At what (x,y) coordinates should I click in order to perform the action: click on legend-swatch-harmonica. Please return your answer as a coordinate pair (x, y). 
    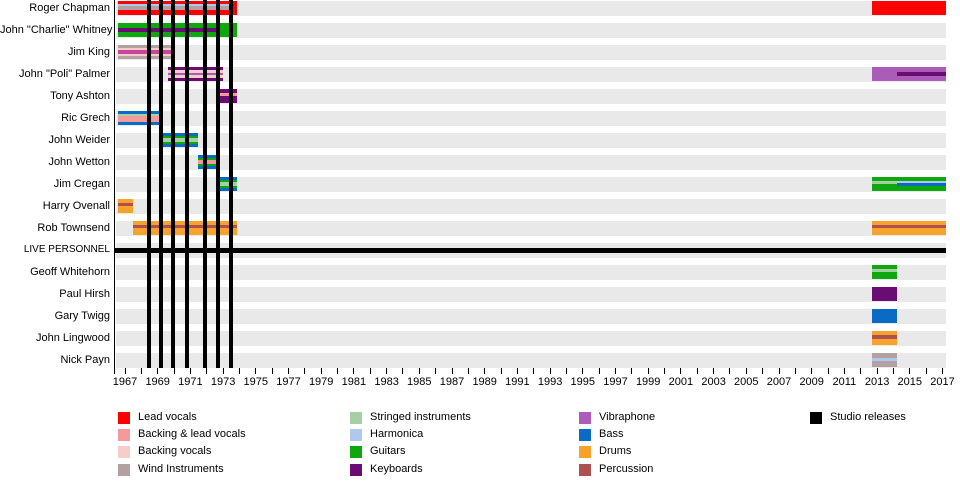
    Looking at the image, I should click on (356, 435).